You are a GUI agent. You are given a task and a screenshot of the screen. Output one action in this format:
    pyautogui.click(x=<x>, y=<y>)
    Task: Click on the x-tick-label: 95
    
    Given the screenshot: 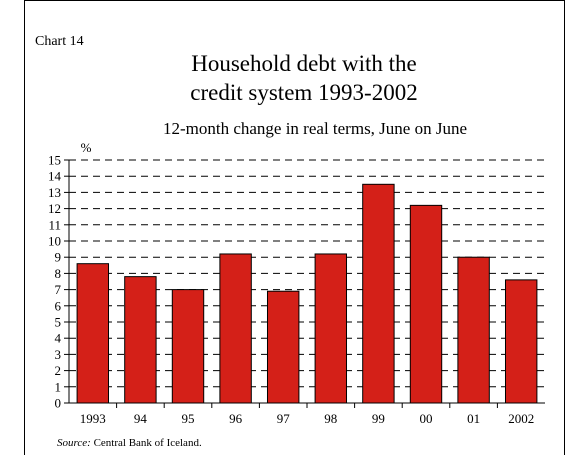 What is the action you would take?
    pyautogui.click(x=188, y=418)
    